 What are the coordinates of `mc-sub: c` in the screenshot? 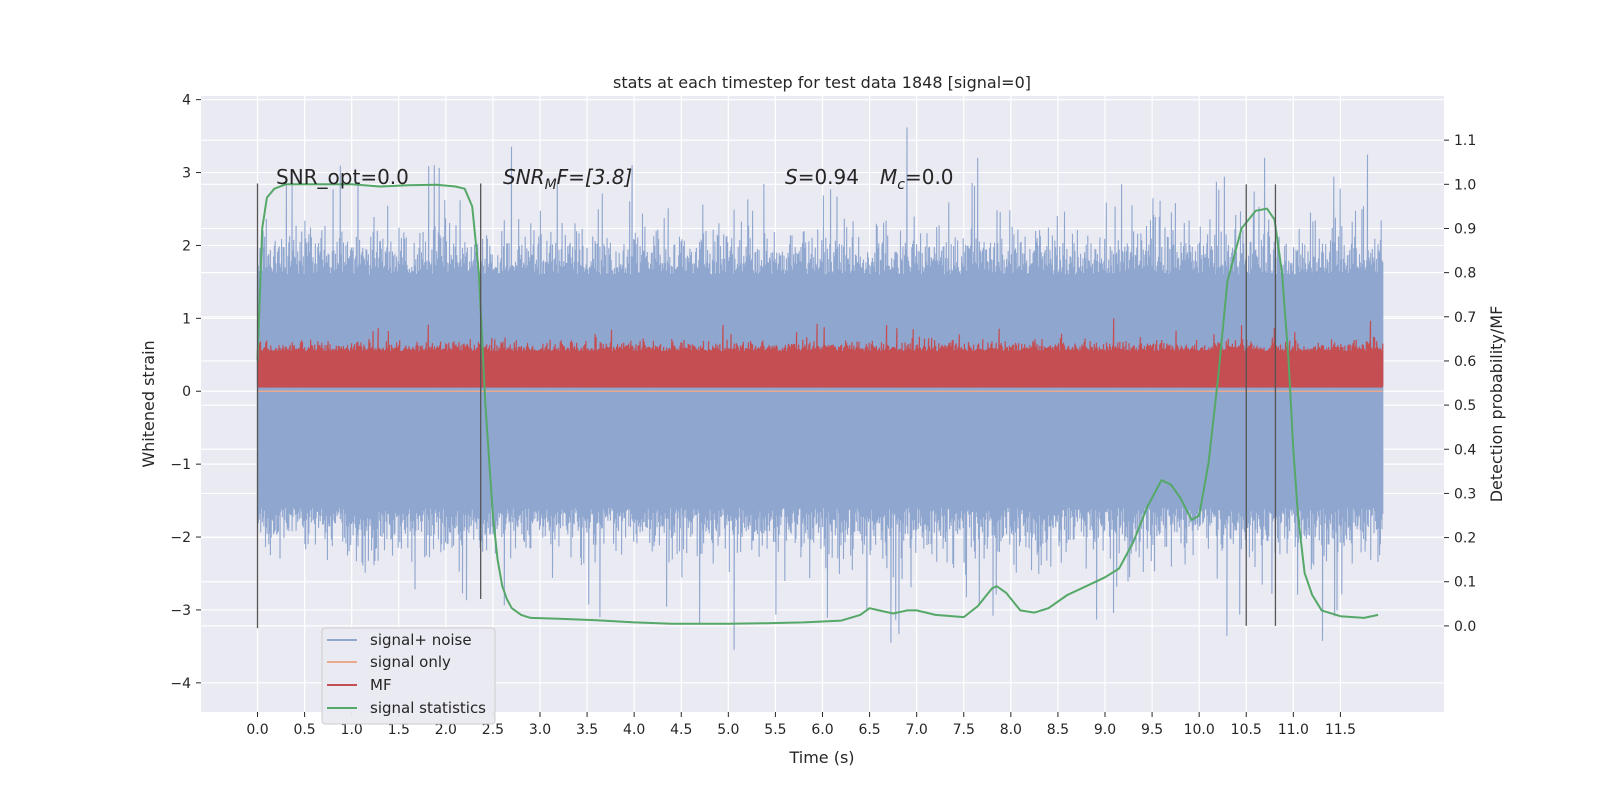 It's located at (901, 185).